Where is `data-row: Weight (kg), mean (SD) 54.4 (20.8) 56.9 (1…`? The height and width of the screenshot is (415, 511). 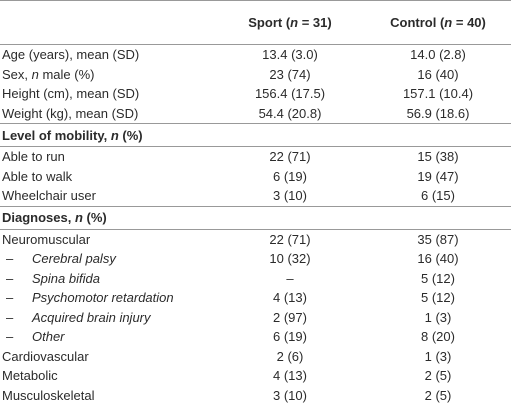
data-row: Weight (kg), mean (SD) 54.4 (20.8) 56.9 (1… is located at coordinates (255, 114).